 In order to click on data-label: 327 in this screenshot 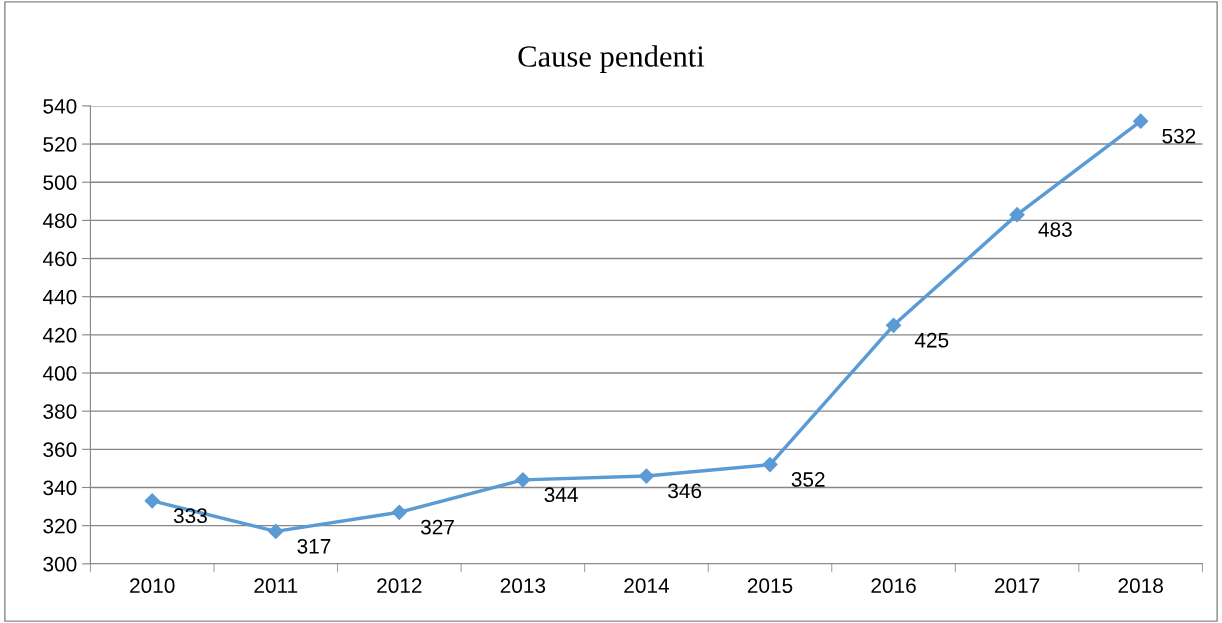, I will do `click(437, 527)`.